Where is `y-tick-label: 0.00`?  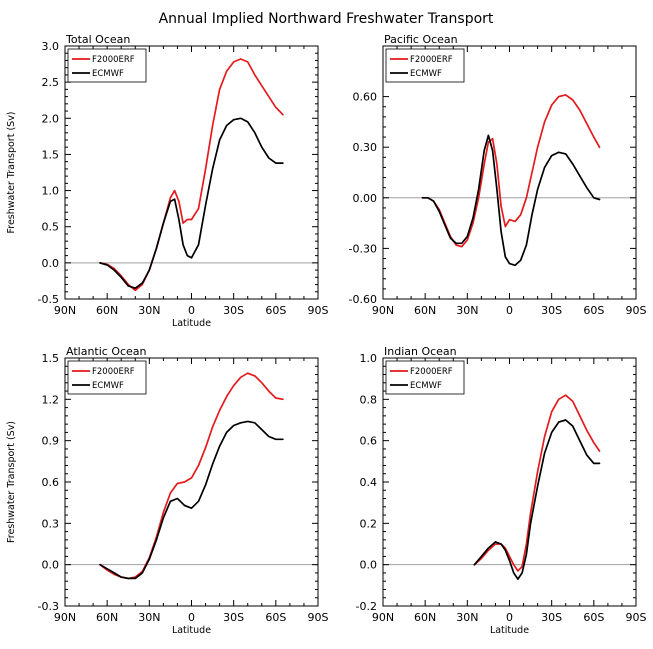
y-tick-label: 0.00 is located at coordinates (365, 198).